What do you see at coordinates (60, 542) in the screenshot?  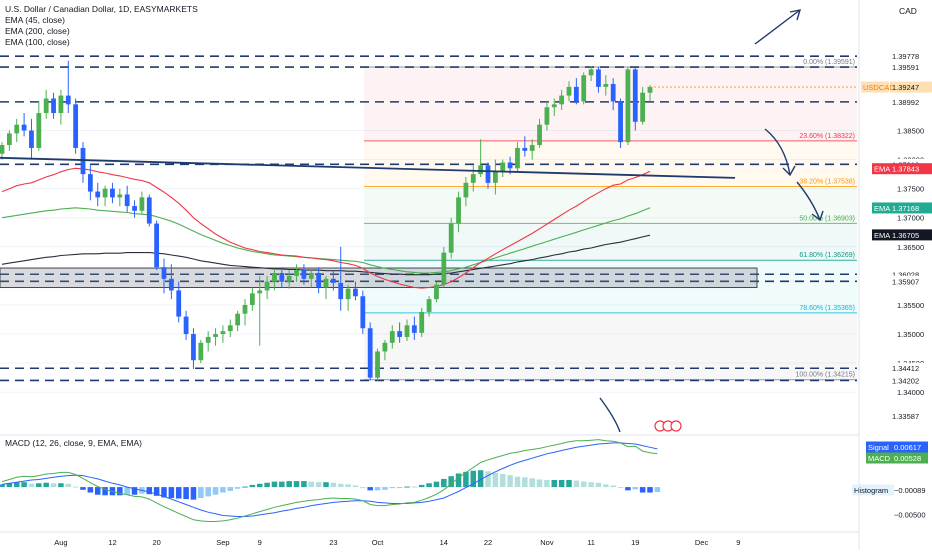 I see `time-tick: Aug` at bounding box center [60, 542].